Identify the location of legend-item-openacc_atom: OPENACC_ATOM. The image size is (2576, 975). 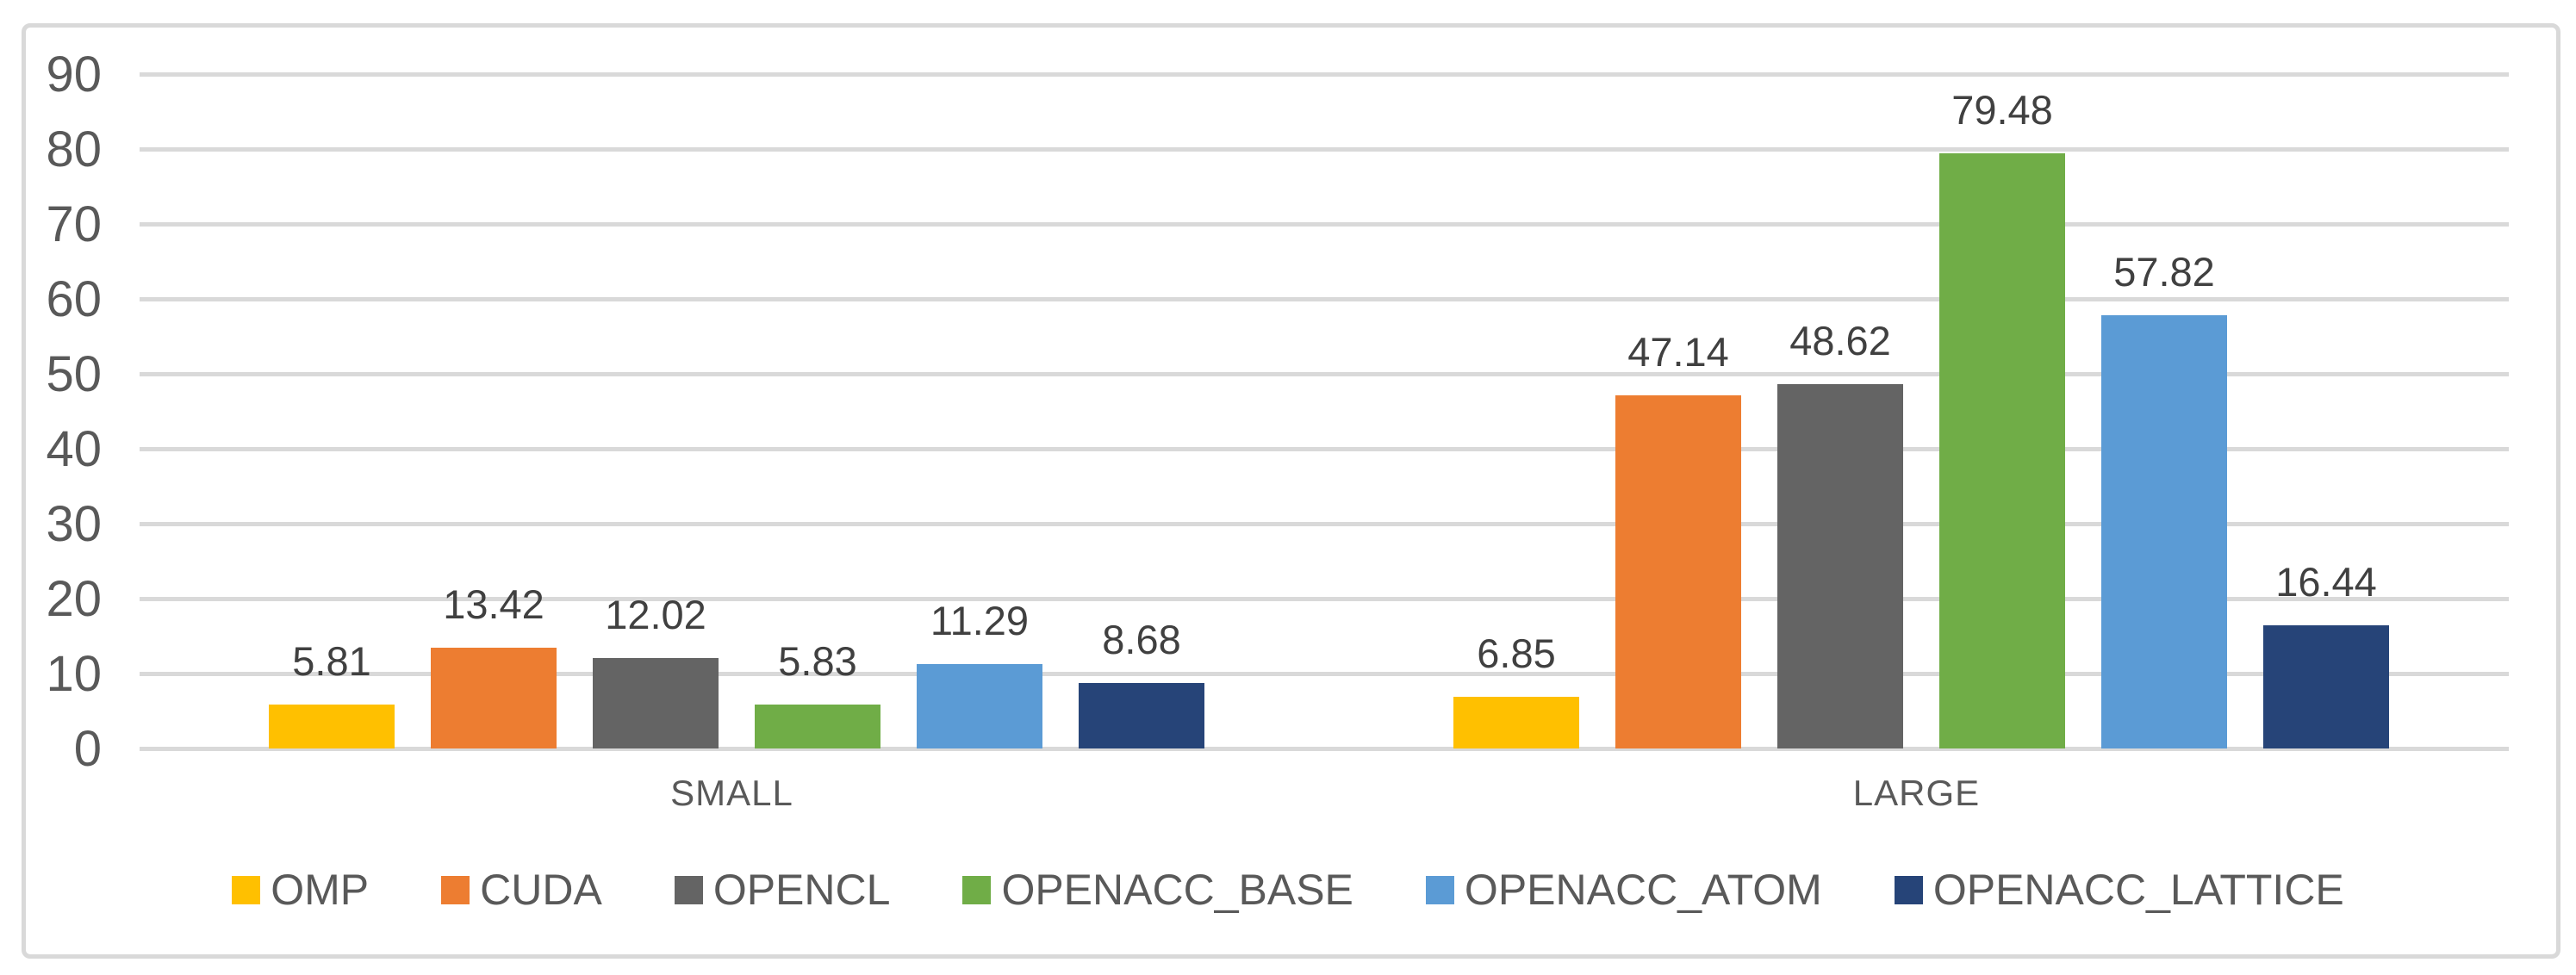
(1624, 890).